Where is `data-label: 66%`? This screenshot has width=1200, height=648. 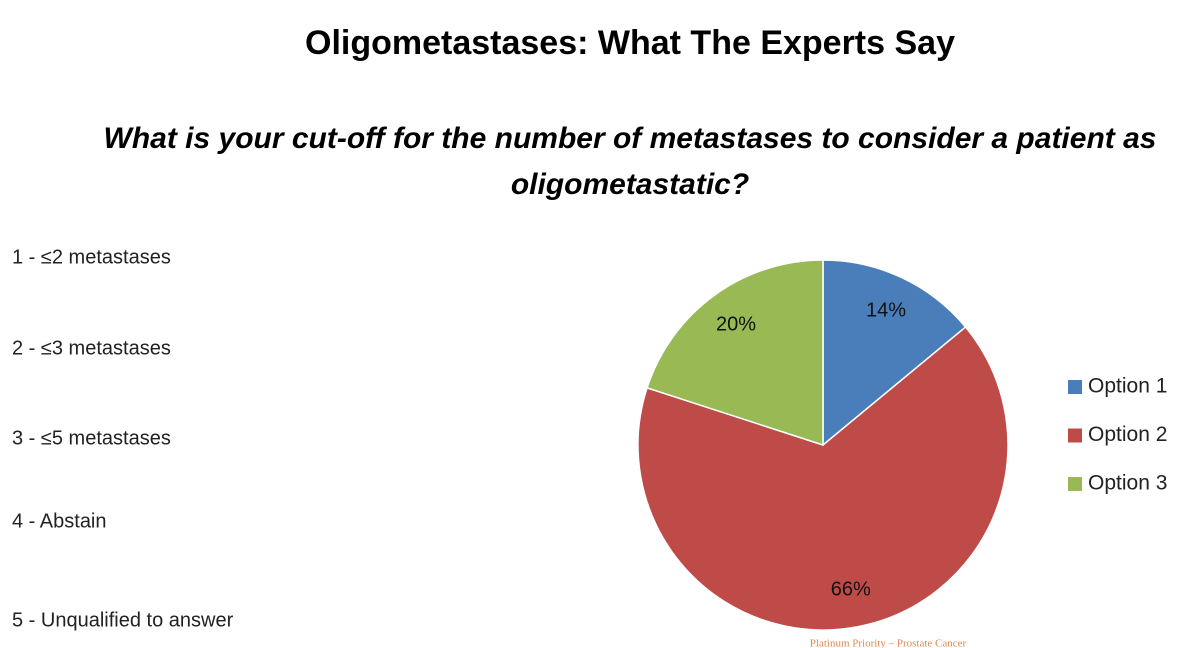
data-label: 66% is located at coordinates (851, 590).